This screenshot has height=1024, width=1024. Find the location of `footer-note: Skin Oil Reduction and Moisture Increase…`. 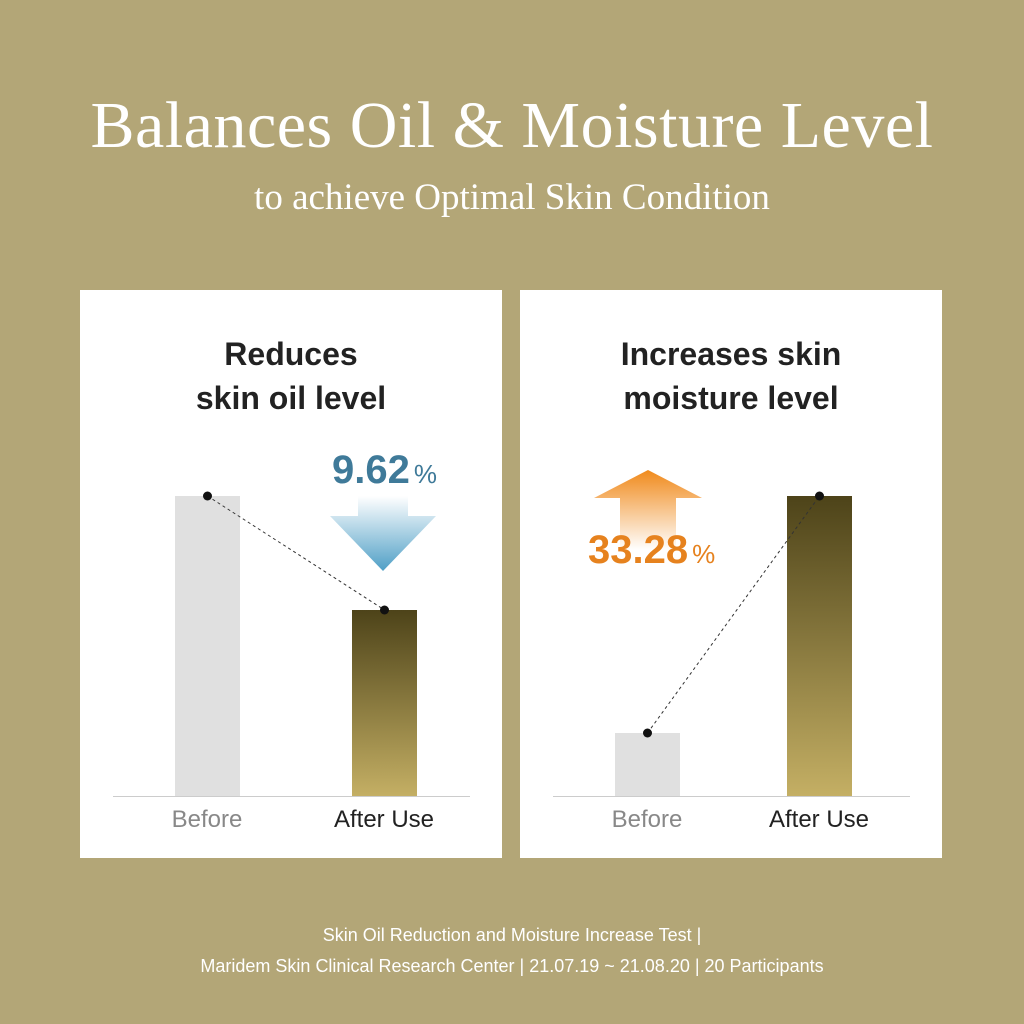

footer-note: Skin Oil Reduction and Moisture Increase… is located at coordinates (512, 951).